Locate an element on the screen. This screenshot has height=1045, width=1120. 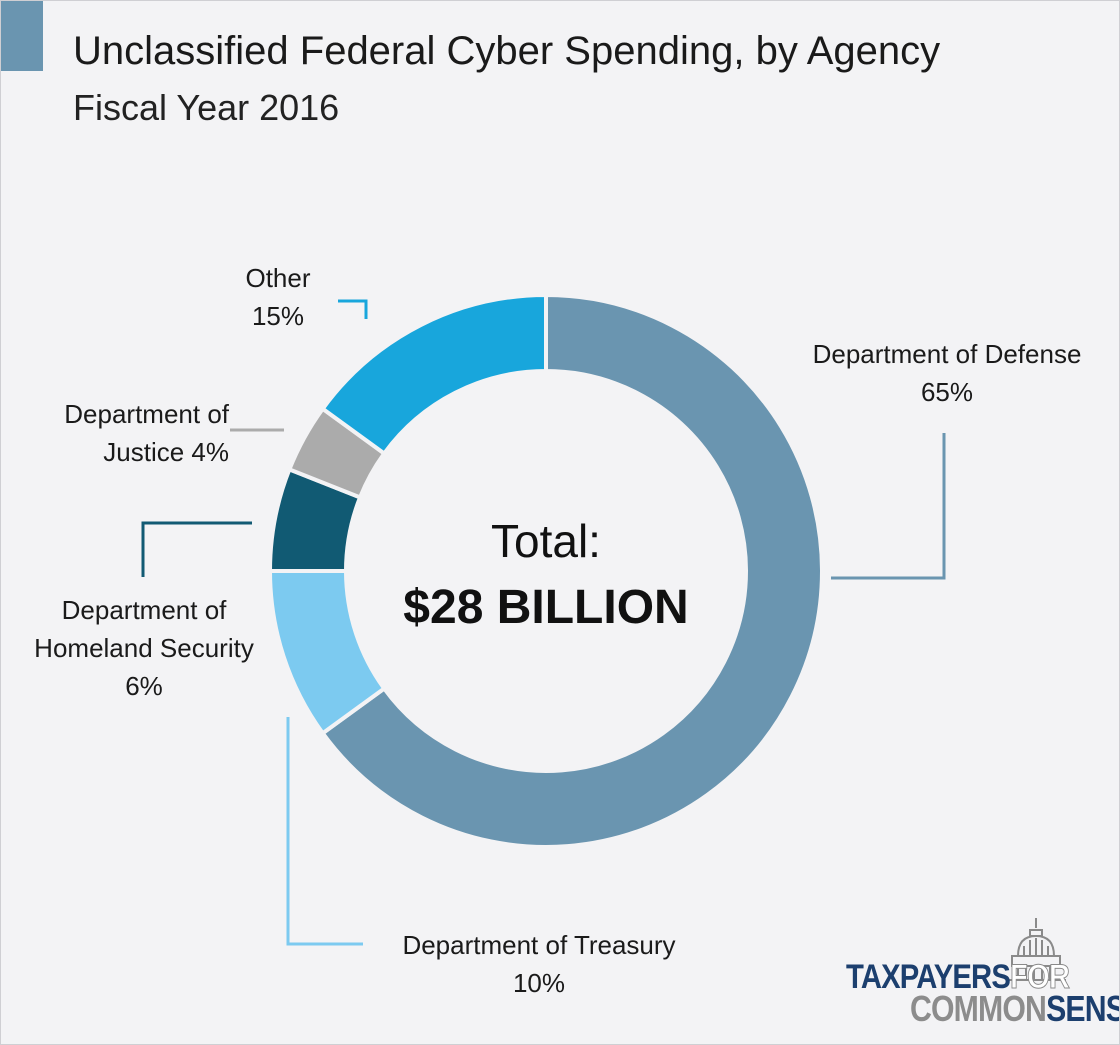
slice-label-justice-name-1: Department of is located at coordinates (146, 414).